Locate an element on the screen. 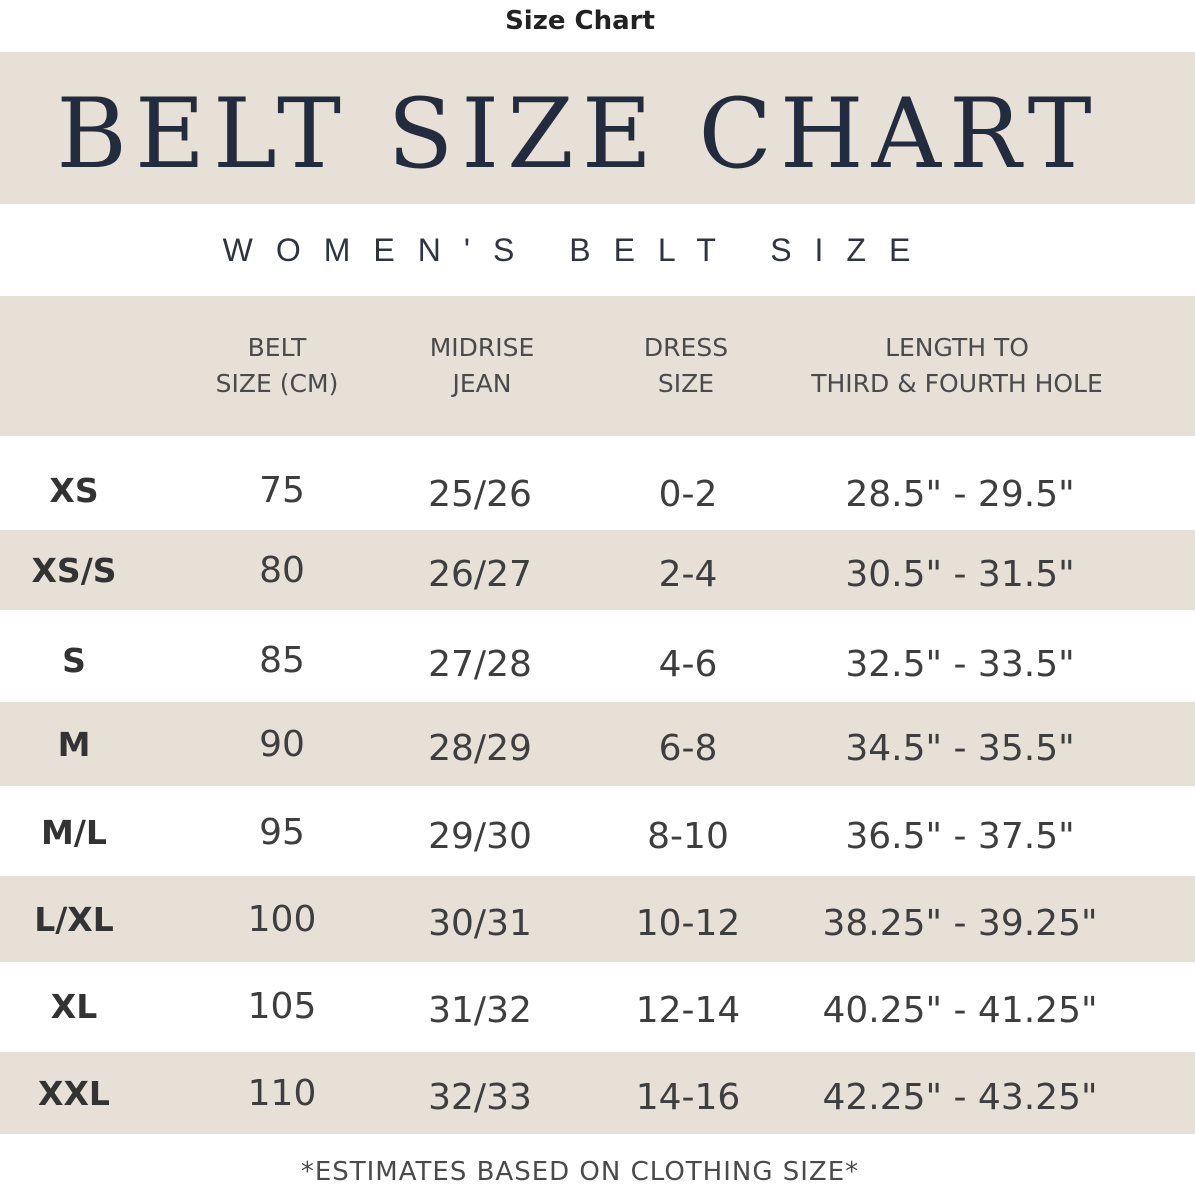 This screenshot has height=1195, width=1195. table-row: XS 75 25/26 0-2 28.5" - 29.5" is located at coordinates (597, 490).